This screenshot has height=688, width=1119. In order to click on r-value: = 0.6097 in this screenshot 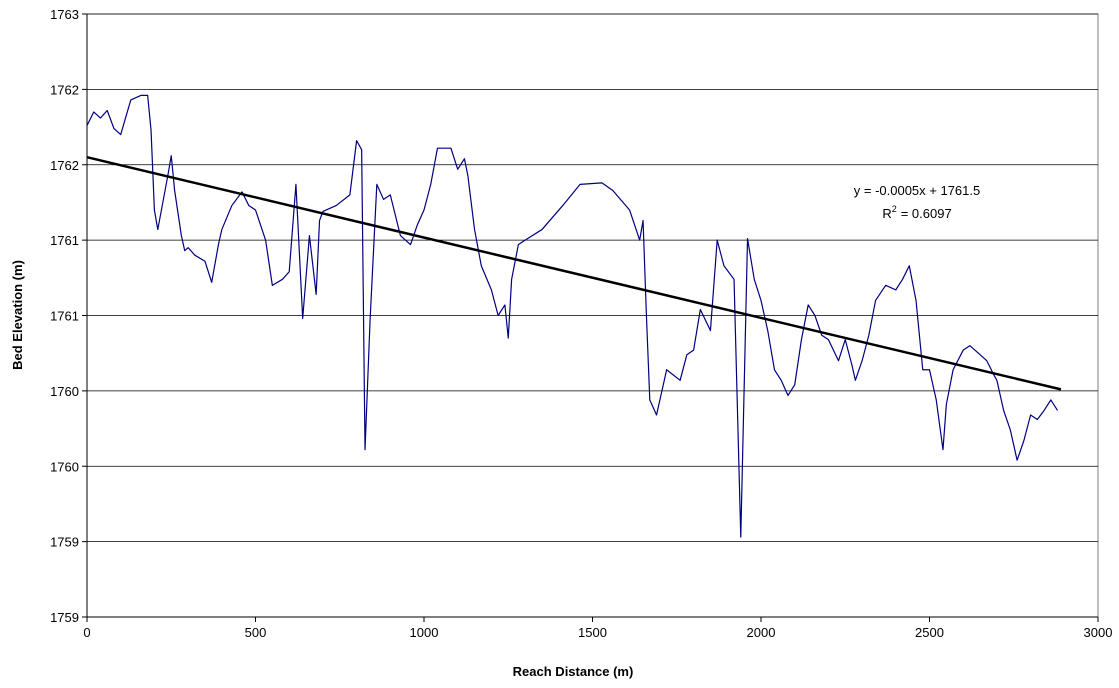, I will do `click(926, 213)`.